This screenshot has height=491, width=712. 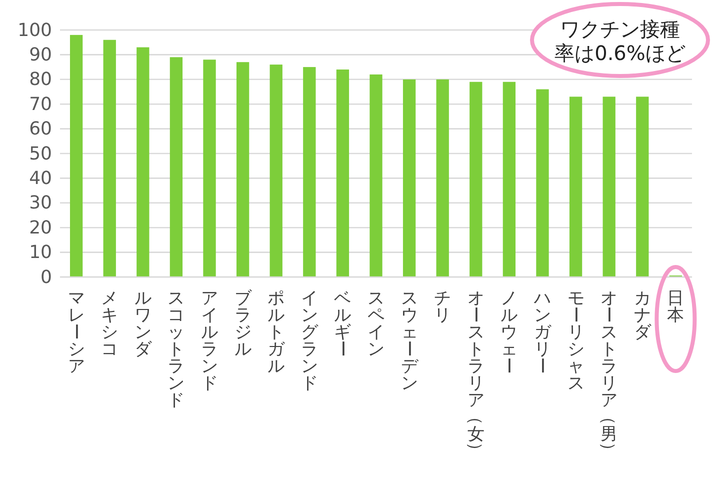 I want to click on x-tick-label: メキシコ, so click(x=109, y=324).